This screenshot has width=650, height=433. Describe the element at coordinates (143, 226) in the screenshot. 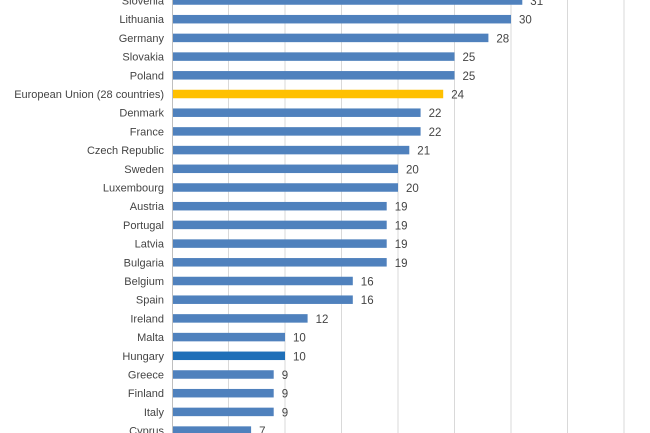

I see `category-label: Portugal` at that location.